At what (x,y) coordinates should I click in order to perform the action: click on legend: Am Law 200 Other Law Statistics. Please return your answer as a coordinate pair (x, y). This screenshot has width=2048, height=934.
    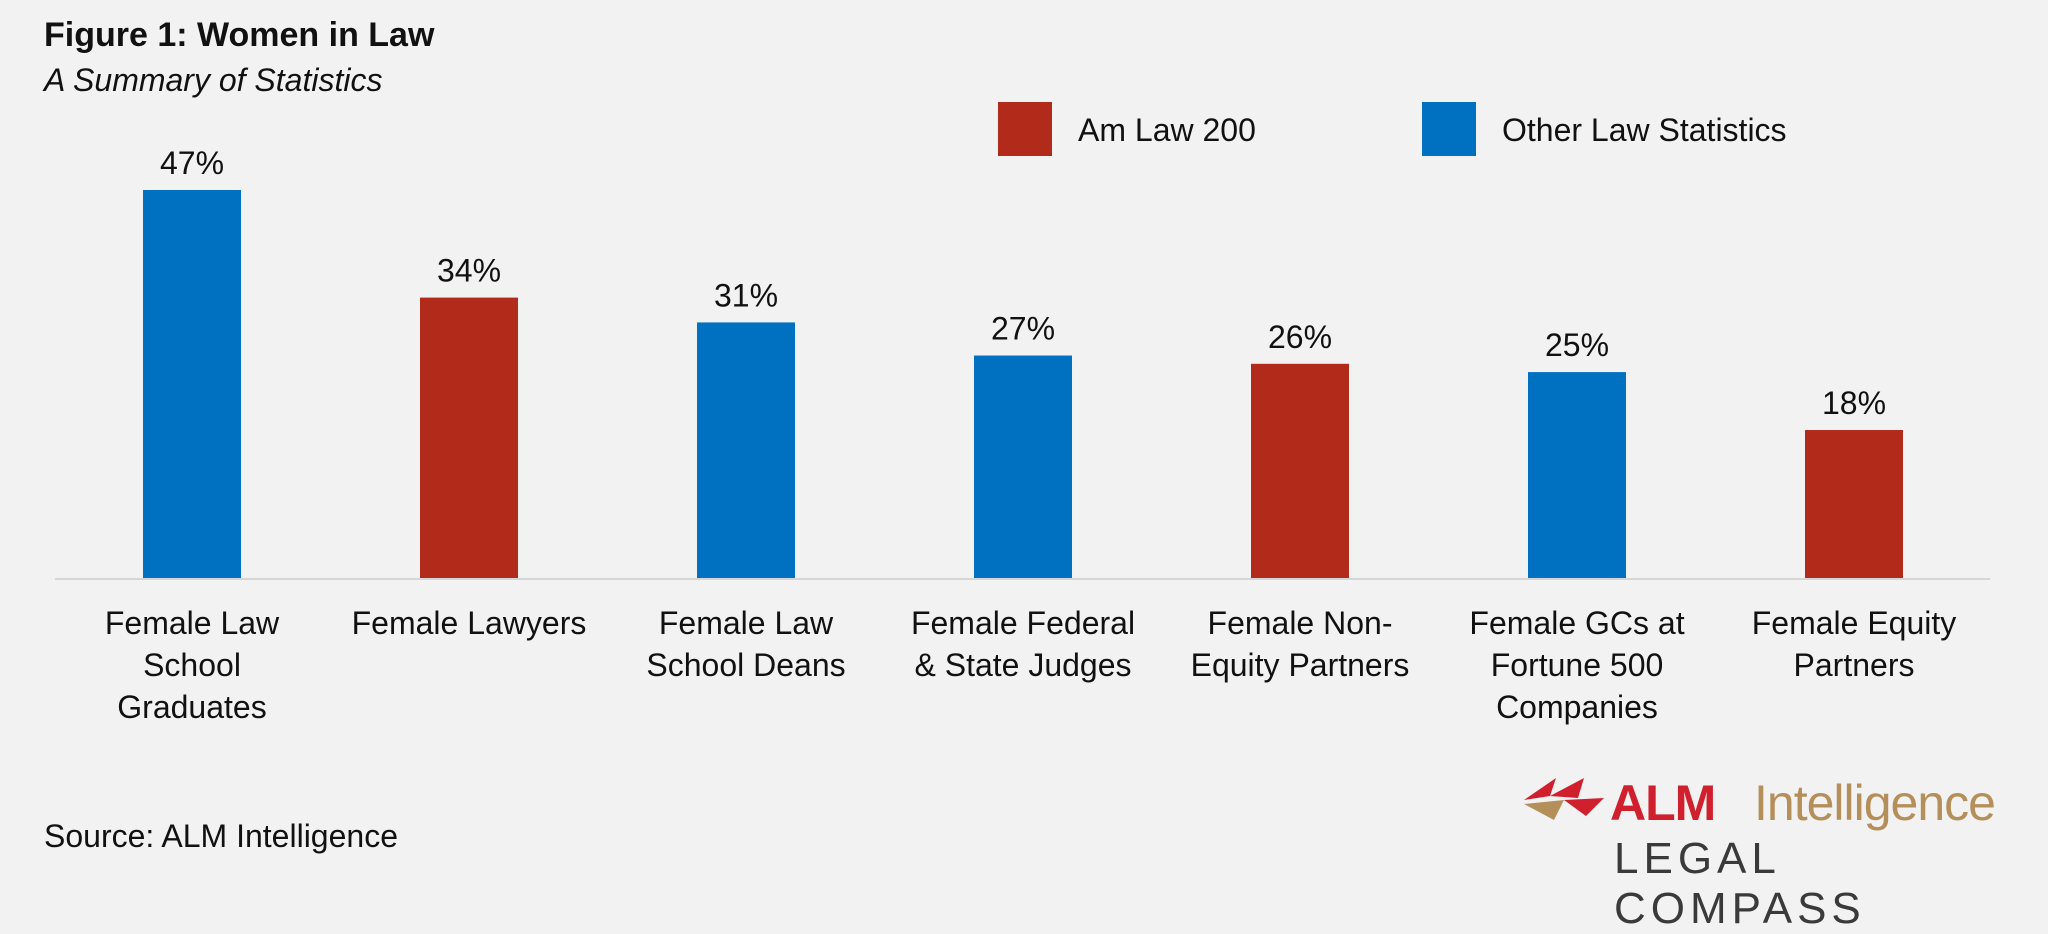
    Looking at the image, I should click on (1392, 129).